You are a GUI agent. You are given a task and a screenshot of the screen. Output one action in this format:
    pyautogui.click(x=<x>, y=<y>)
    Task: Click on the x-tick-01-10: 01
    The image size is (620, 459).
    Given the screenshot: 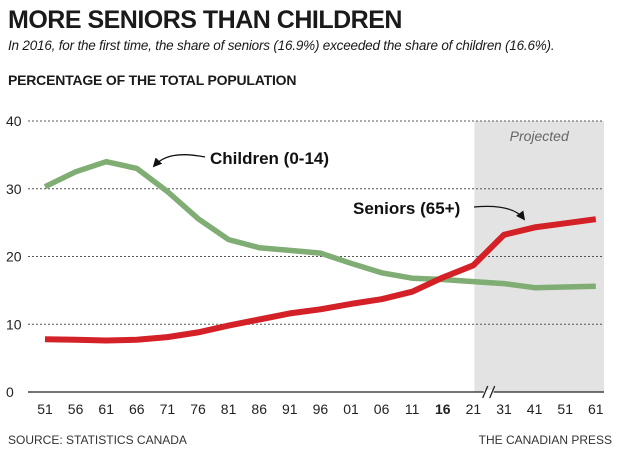 What is the action you would take?
    pyautogui.click(x=351, y=409)
    